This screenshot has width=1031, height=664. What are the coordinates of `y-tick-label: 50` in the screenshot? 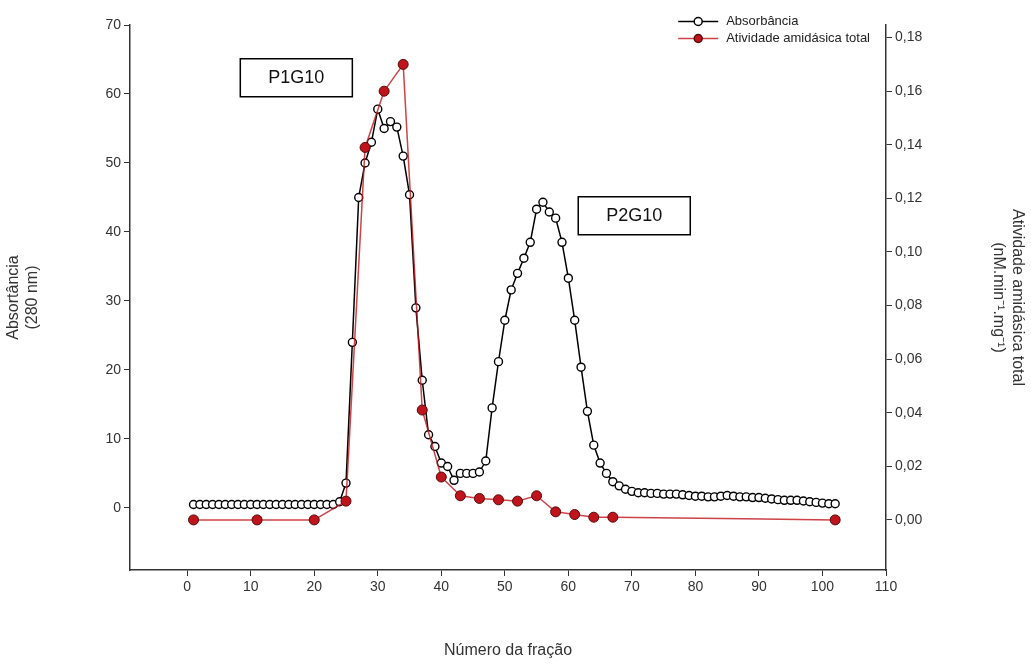 It's located at (113, 161).